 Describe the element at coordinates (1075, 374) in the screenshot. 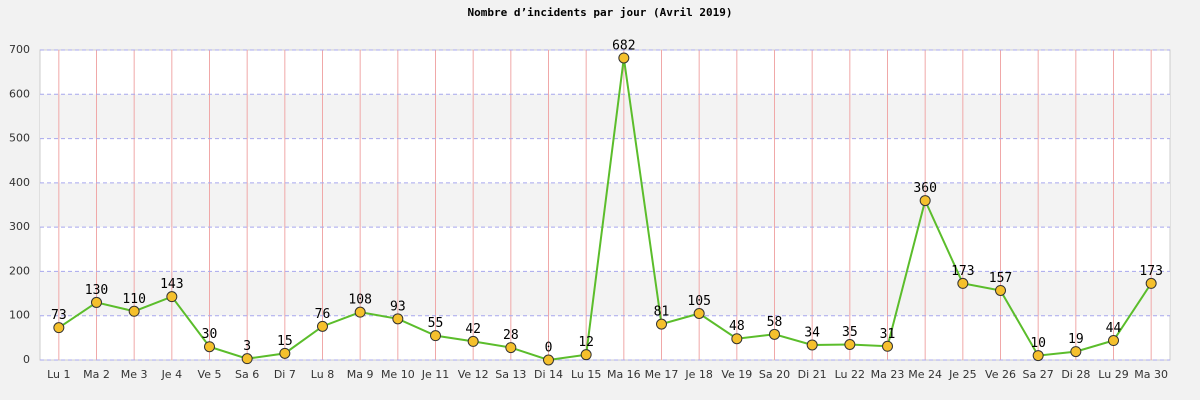

I see `x-tick-label: Di 28` at that location.